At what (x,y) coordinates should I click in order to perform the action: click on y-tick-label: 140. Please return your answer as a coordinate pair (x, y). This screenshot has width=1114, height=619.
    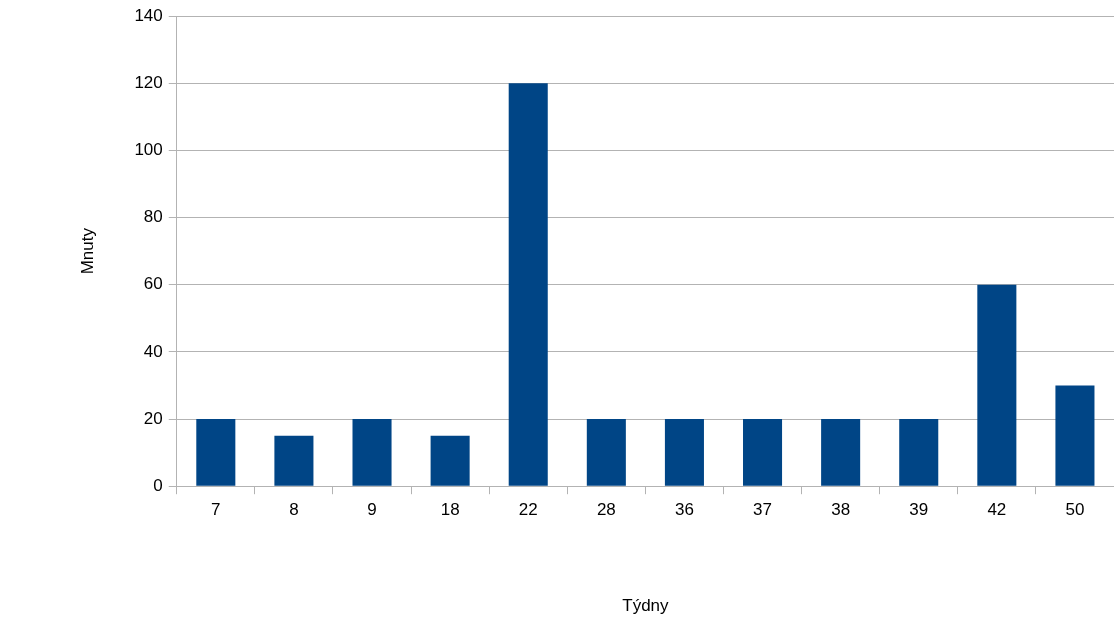
    Looking at the image, I should click on (148, 15).